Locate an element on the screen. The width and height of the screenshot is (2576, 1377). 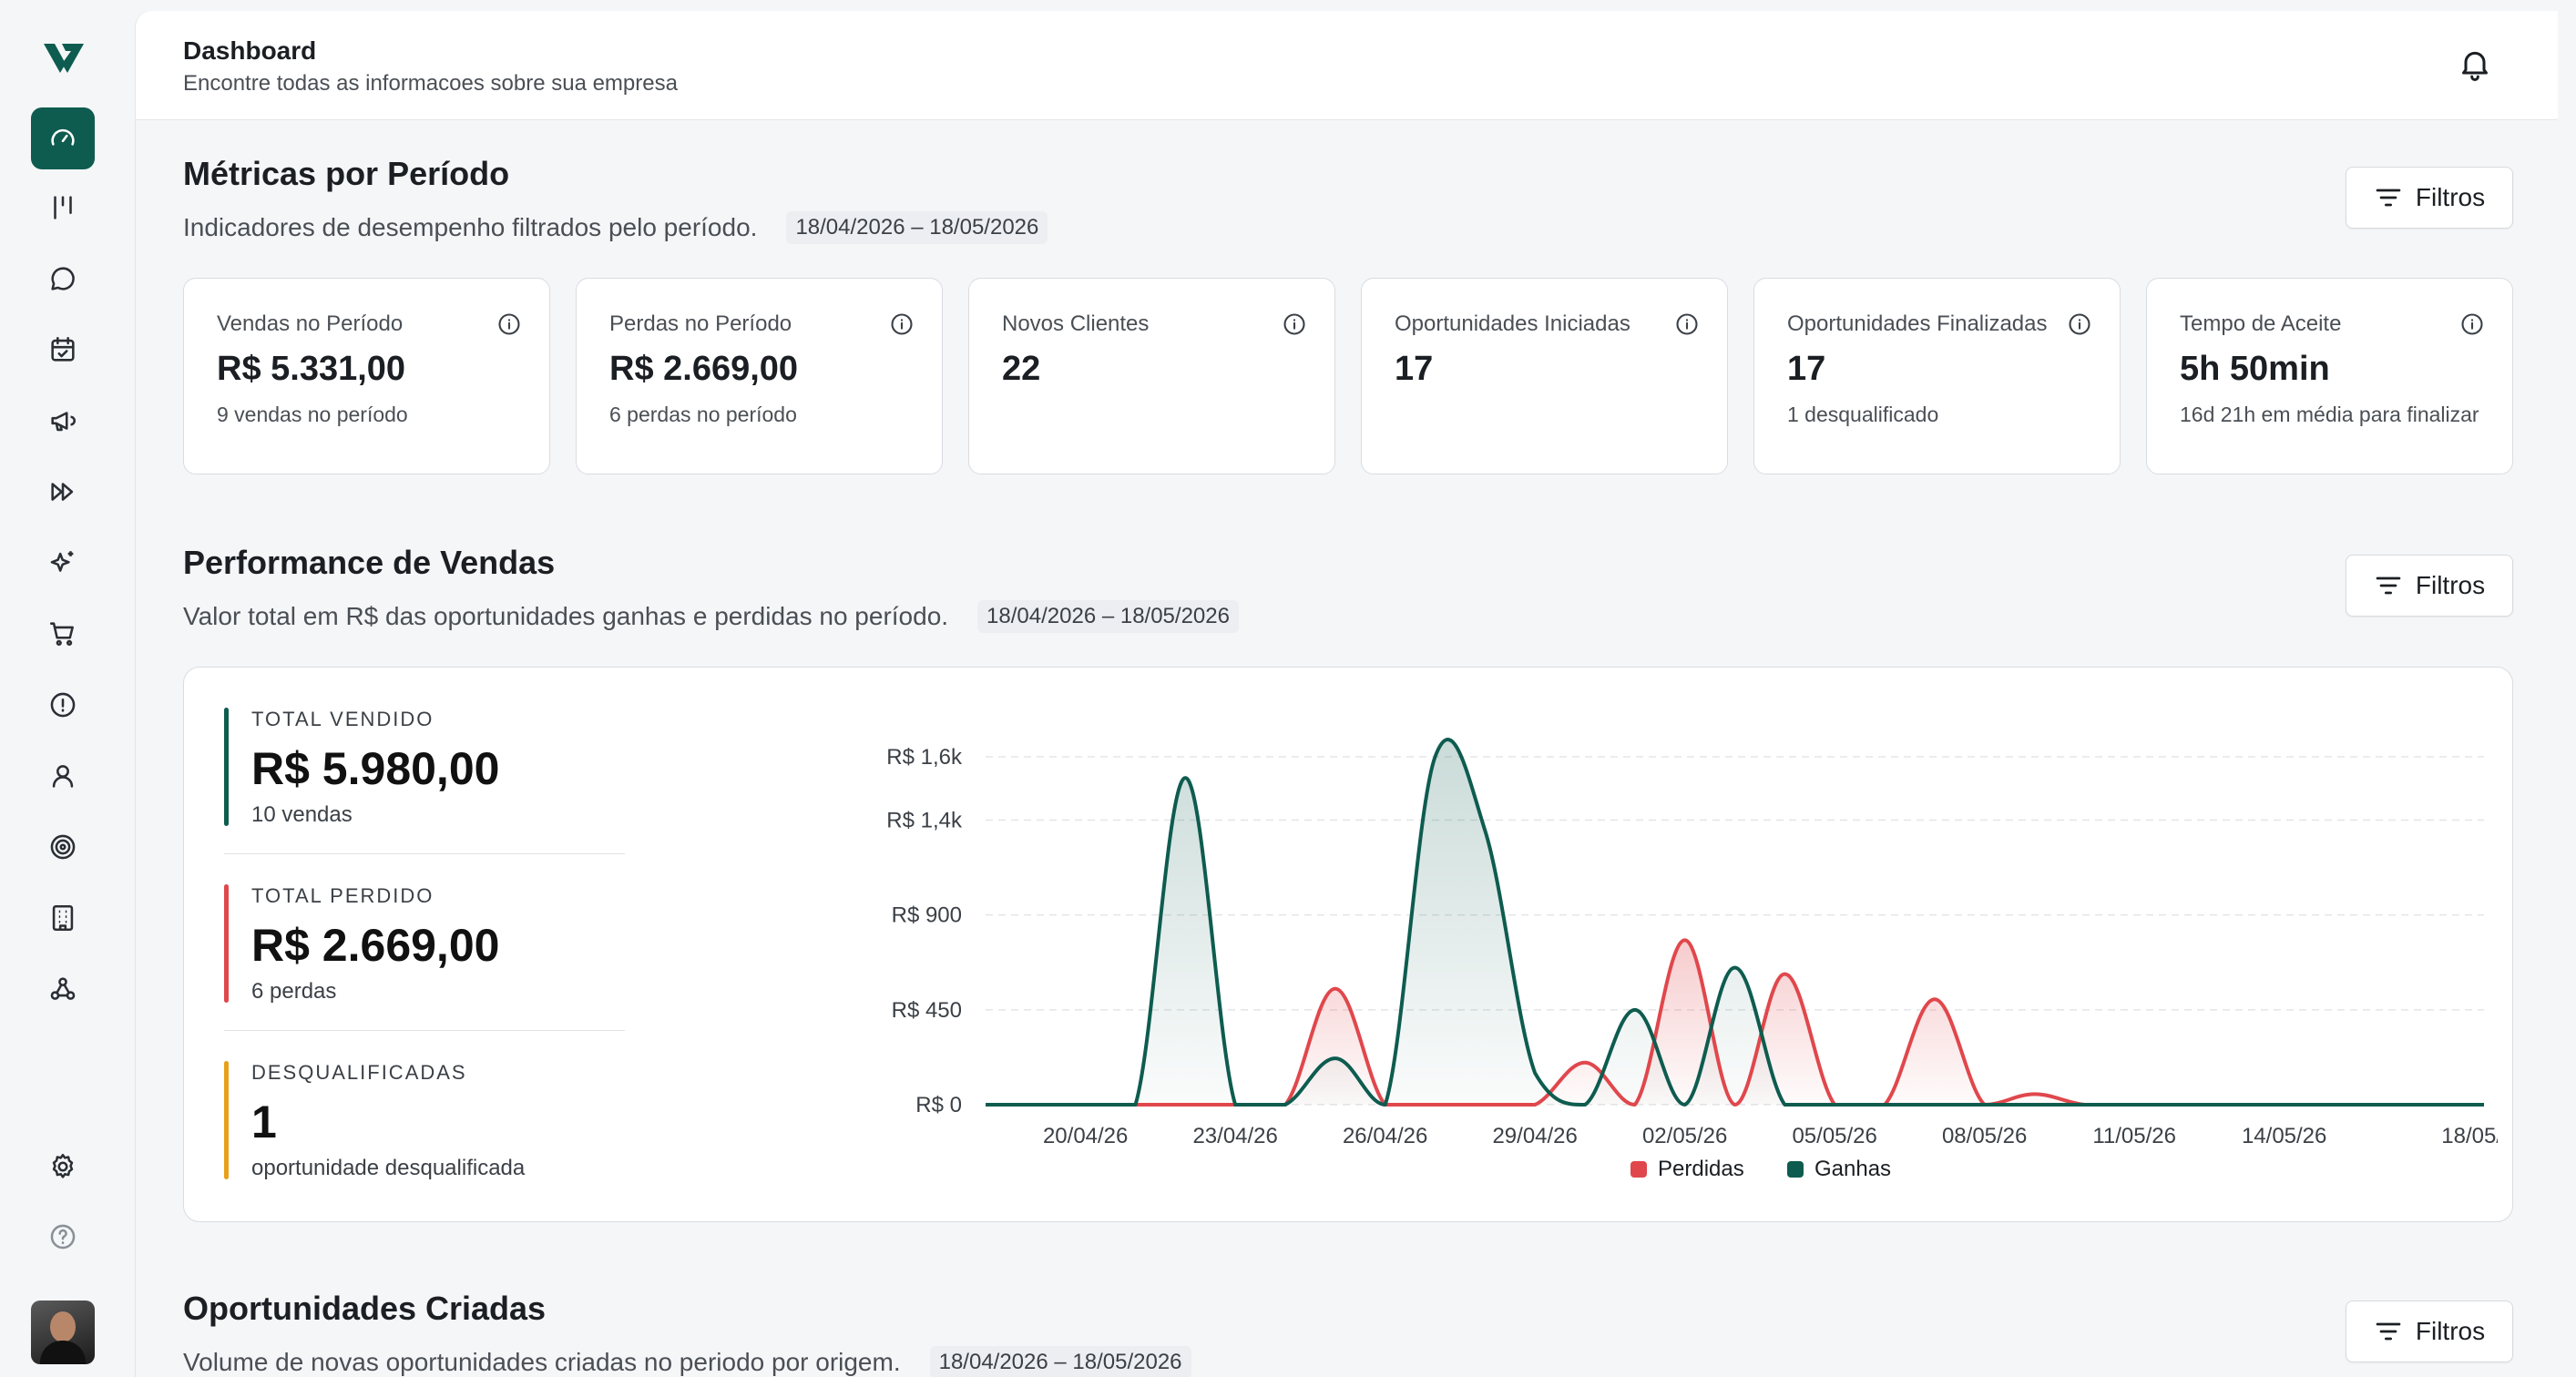
kpi-value: R$ 5.980,00 is located at coordinates (376, 768).